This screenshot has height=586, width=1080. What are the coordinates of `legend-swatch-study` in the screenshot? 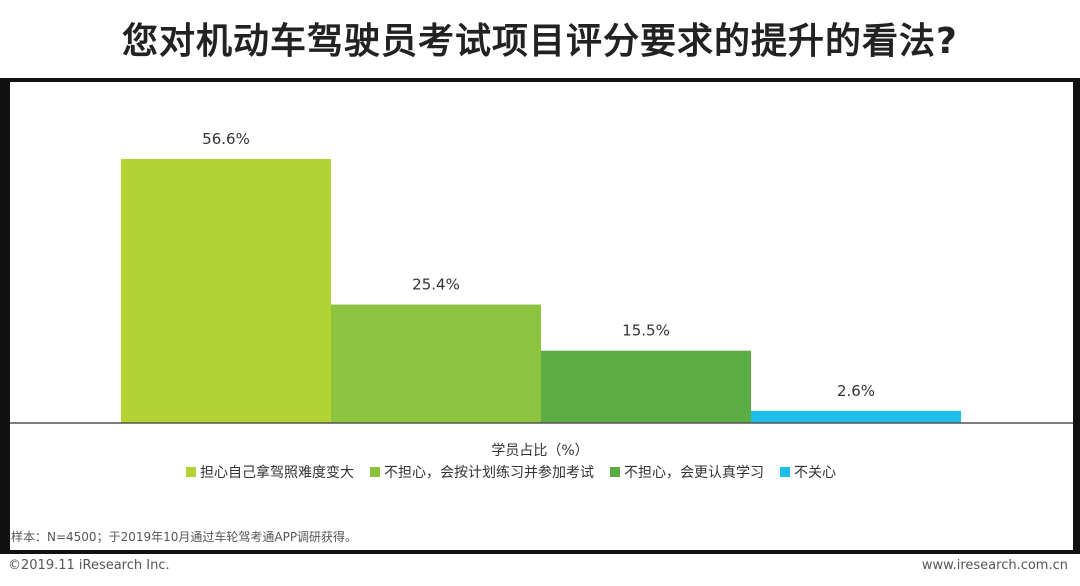 It's located at (615, 472).